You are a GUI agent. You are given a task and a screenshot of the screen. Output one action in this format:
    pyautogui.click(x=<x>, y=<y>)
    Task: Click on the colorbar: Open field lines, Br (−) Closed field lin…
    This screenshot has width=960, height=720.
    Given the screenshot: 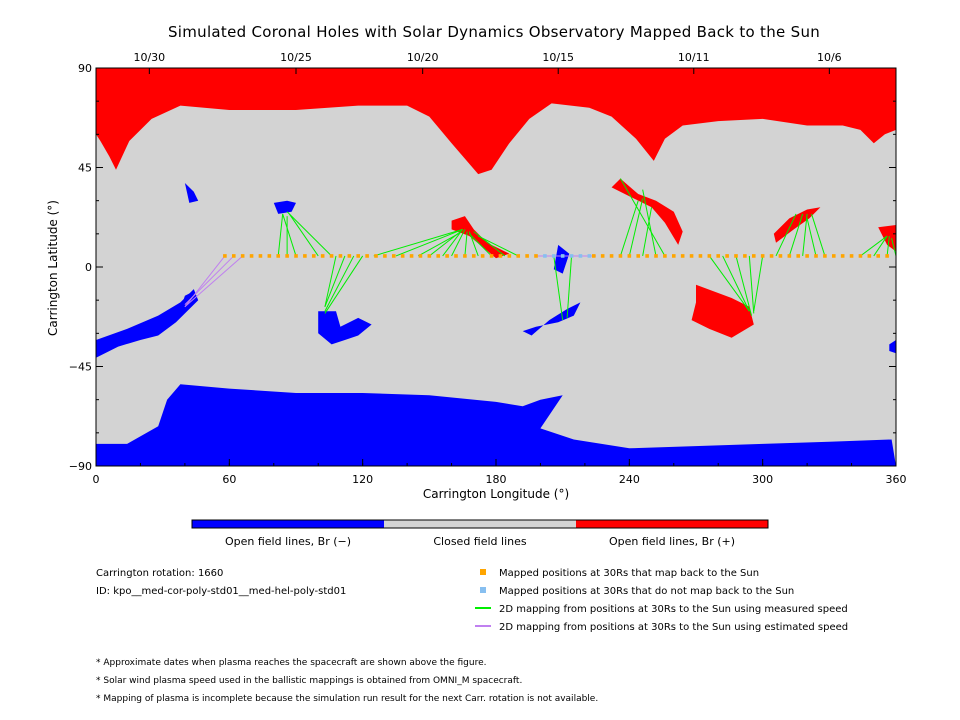 What is the action you would take?
    pyautogui.click(x=480, y=533)
    